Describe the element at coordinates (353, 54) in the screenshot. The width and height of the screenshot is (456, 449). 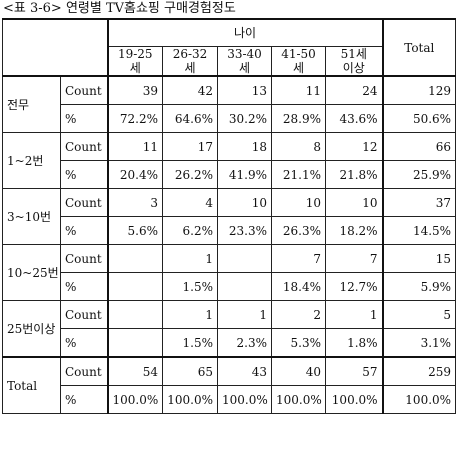
I see `age-range-label: 51세` at that location.